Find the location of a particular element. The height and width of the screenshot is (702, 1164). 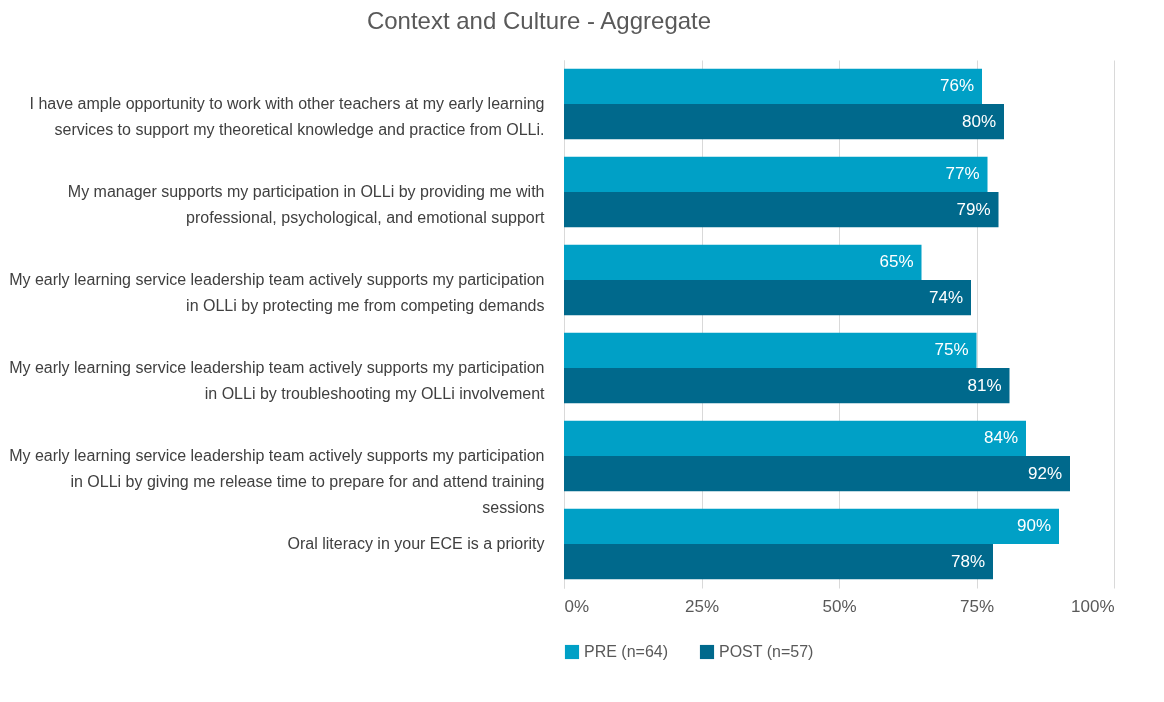

text: 78% is located at coordinates (967, 561).